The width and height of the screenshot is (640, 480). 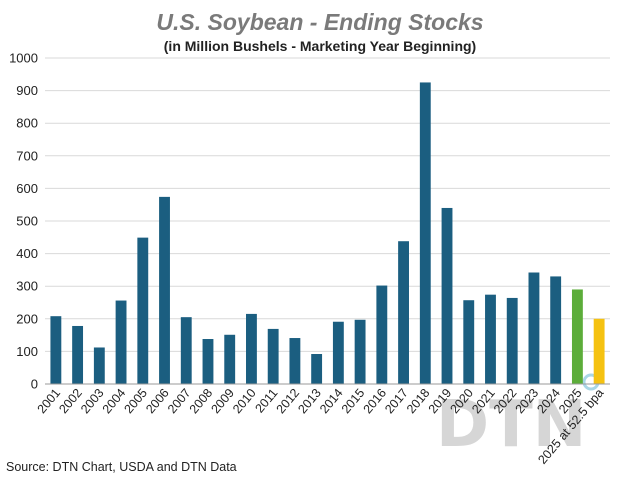 I want to click on y-axis-ticks: 0 100 200 300 400 500 600 700 800 900 1000, so click(x=23, y=221).